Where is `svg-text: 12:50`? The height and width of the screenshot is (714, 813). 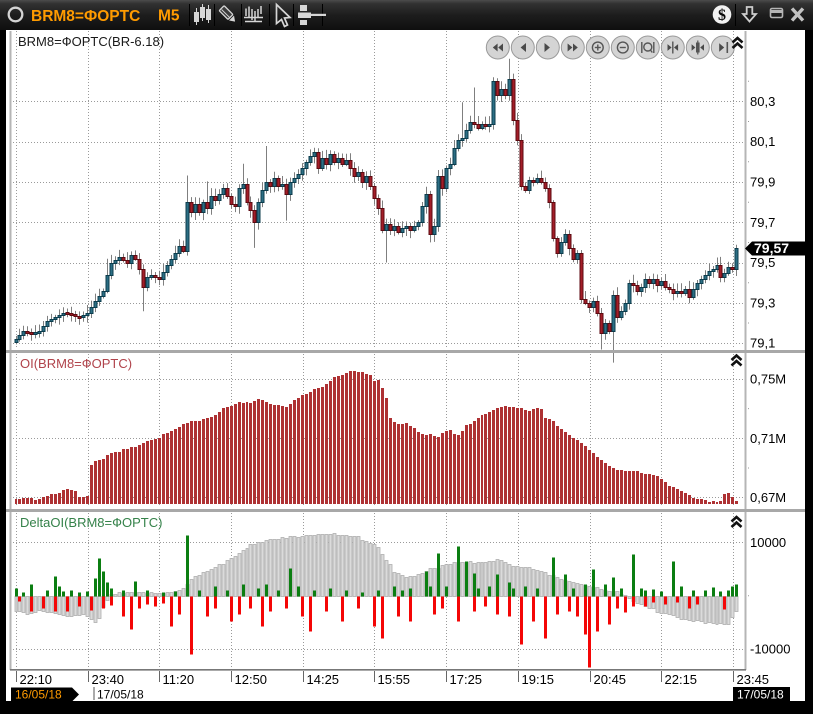
svg-text: 12:50 is located at coordinates (251, 679).